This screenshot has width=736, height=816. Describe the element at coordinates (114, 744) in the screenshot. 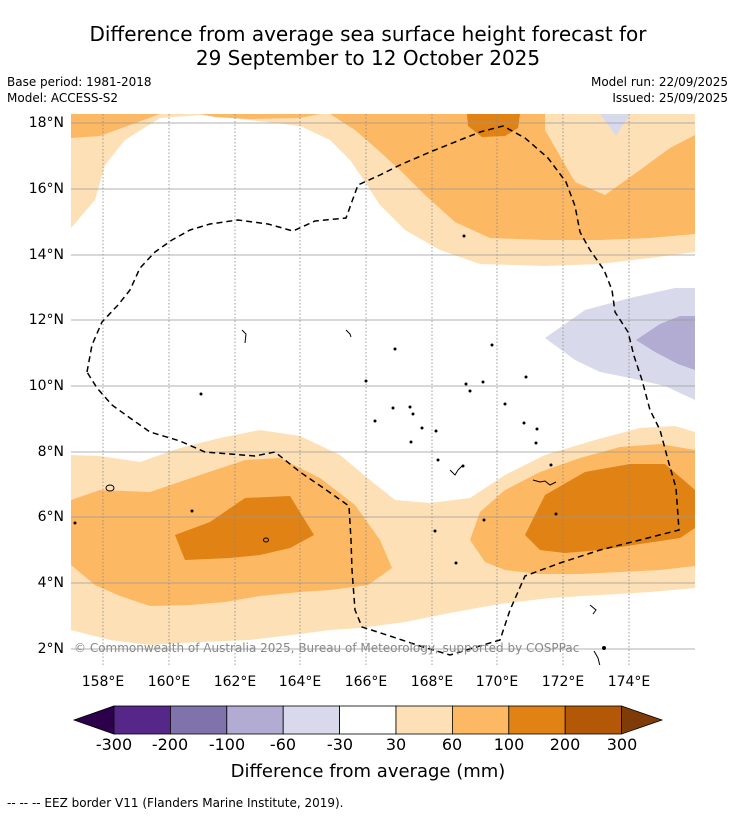

I see `colorbar-tick: -300` at that location.